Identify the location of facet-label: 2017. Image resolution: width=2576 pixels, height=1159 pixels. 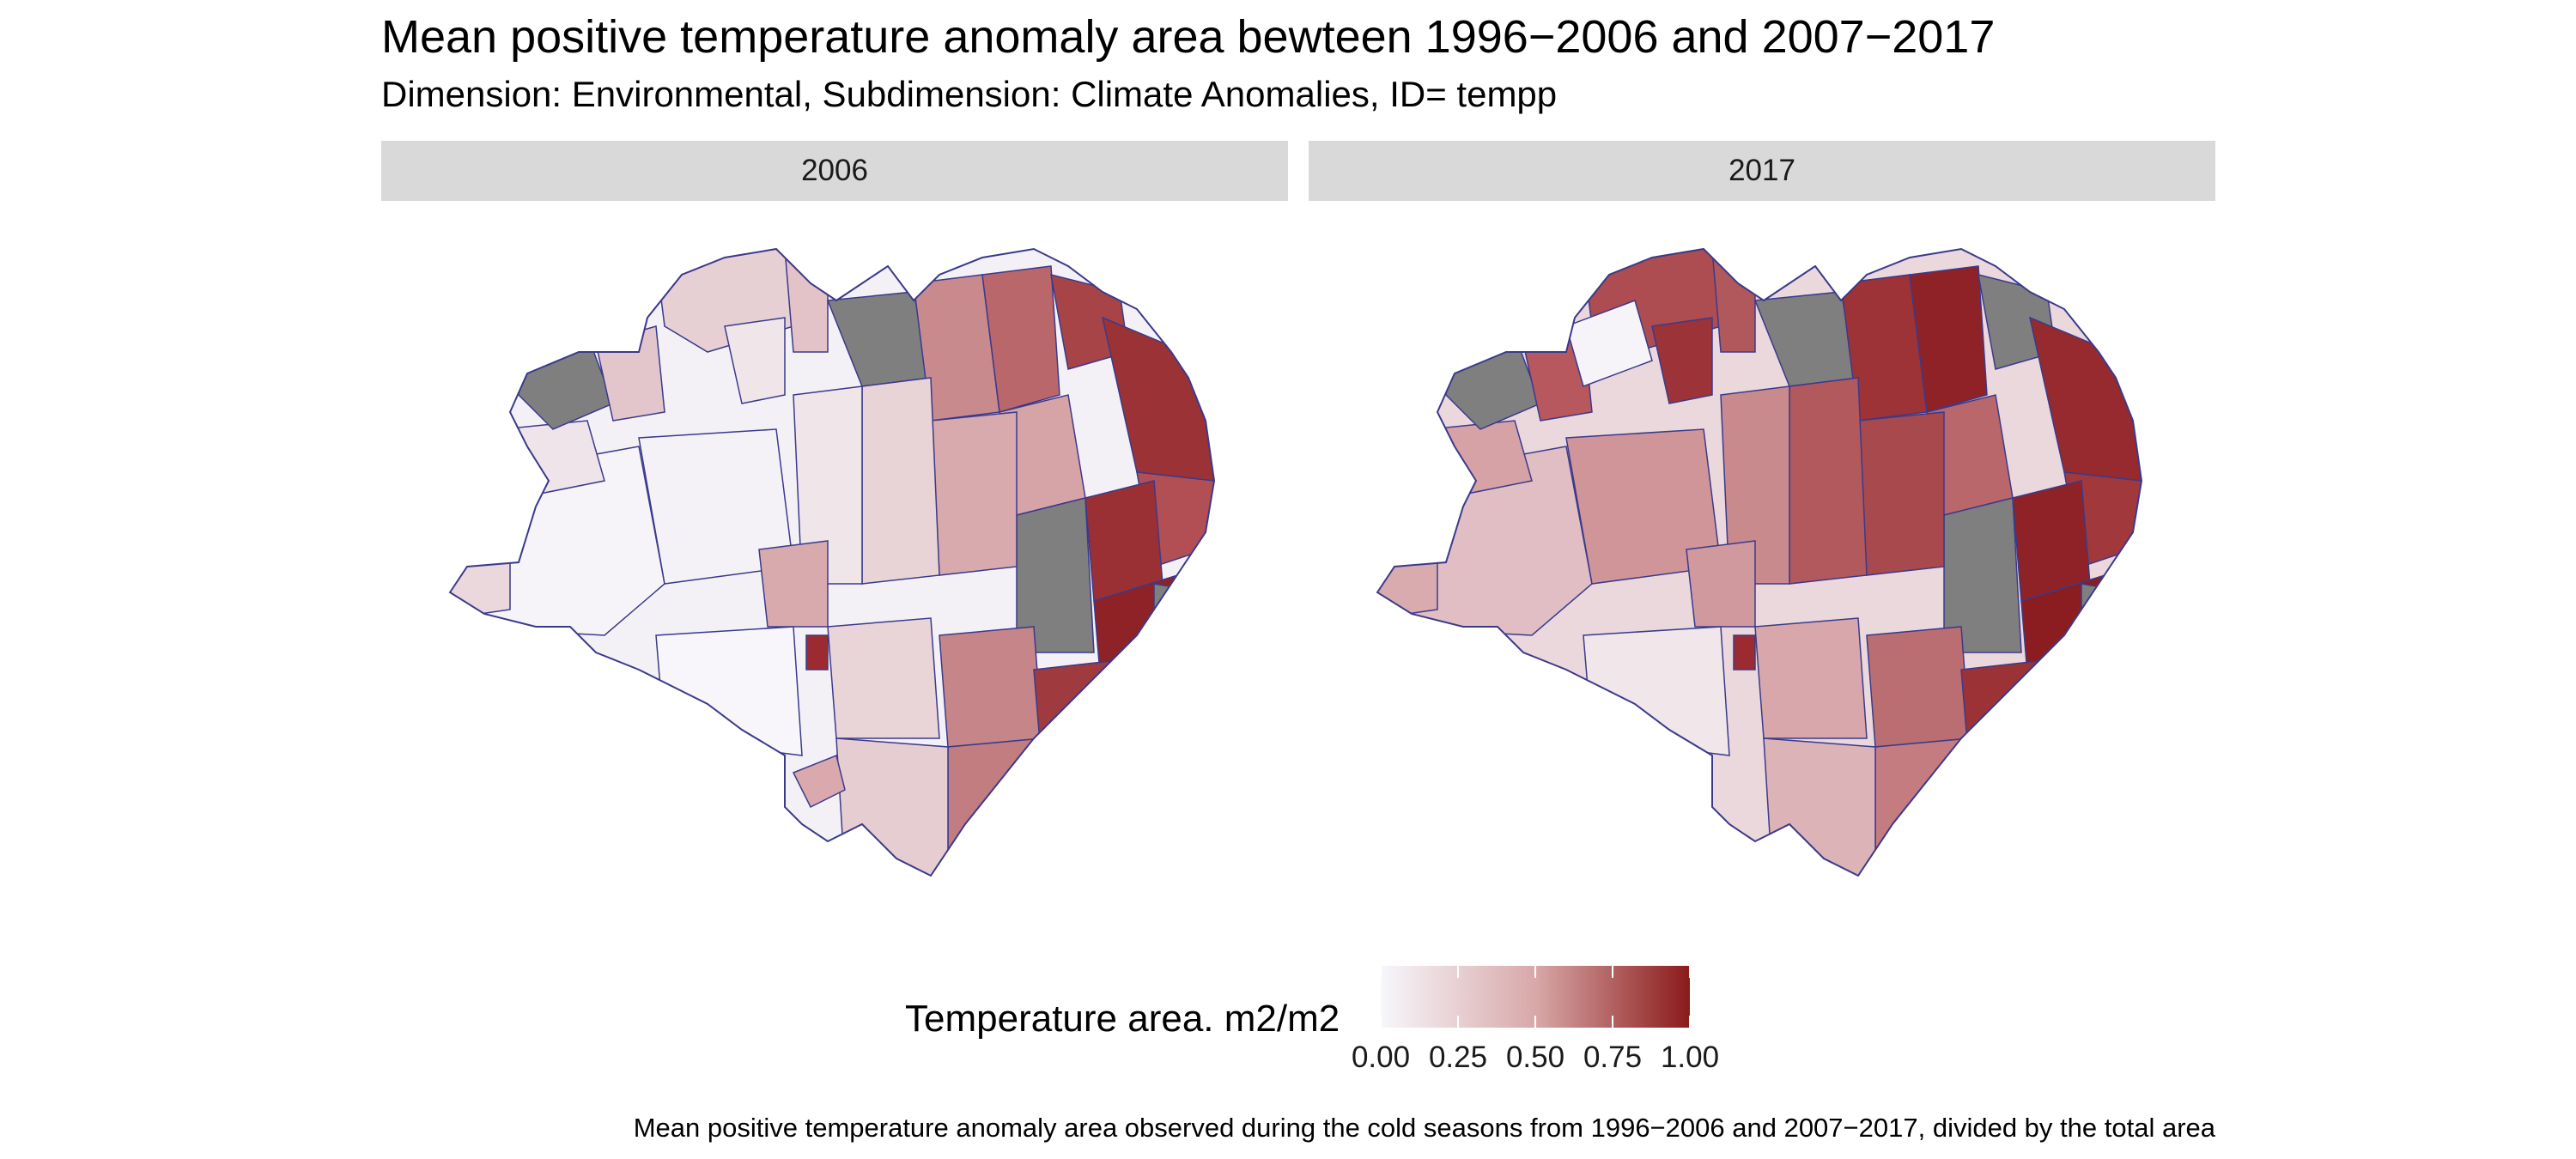
(1762, 170).